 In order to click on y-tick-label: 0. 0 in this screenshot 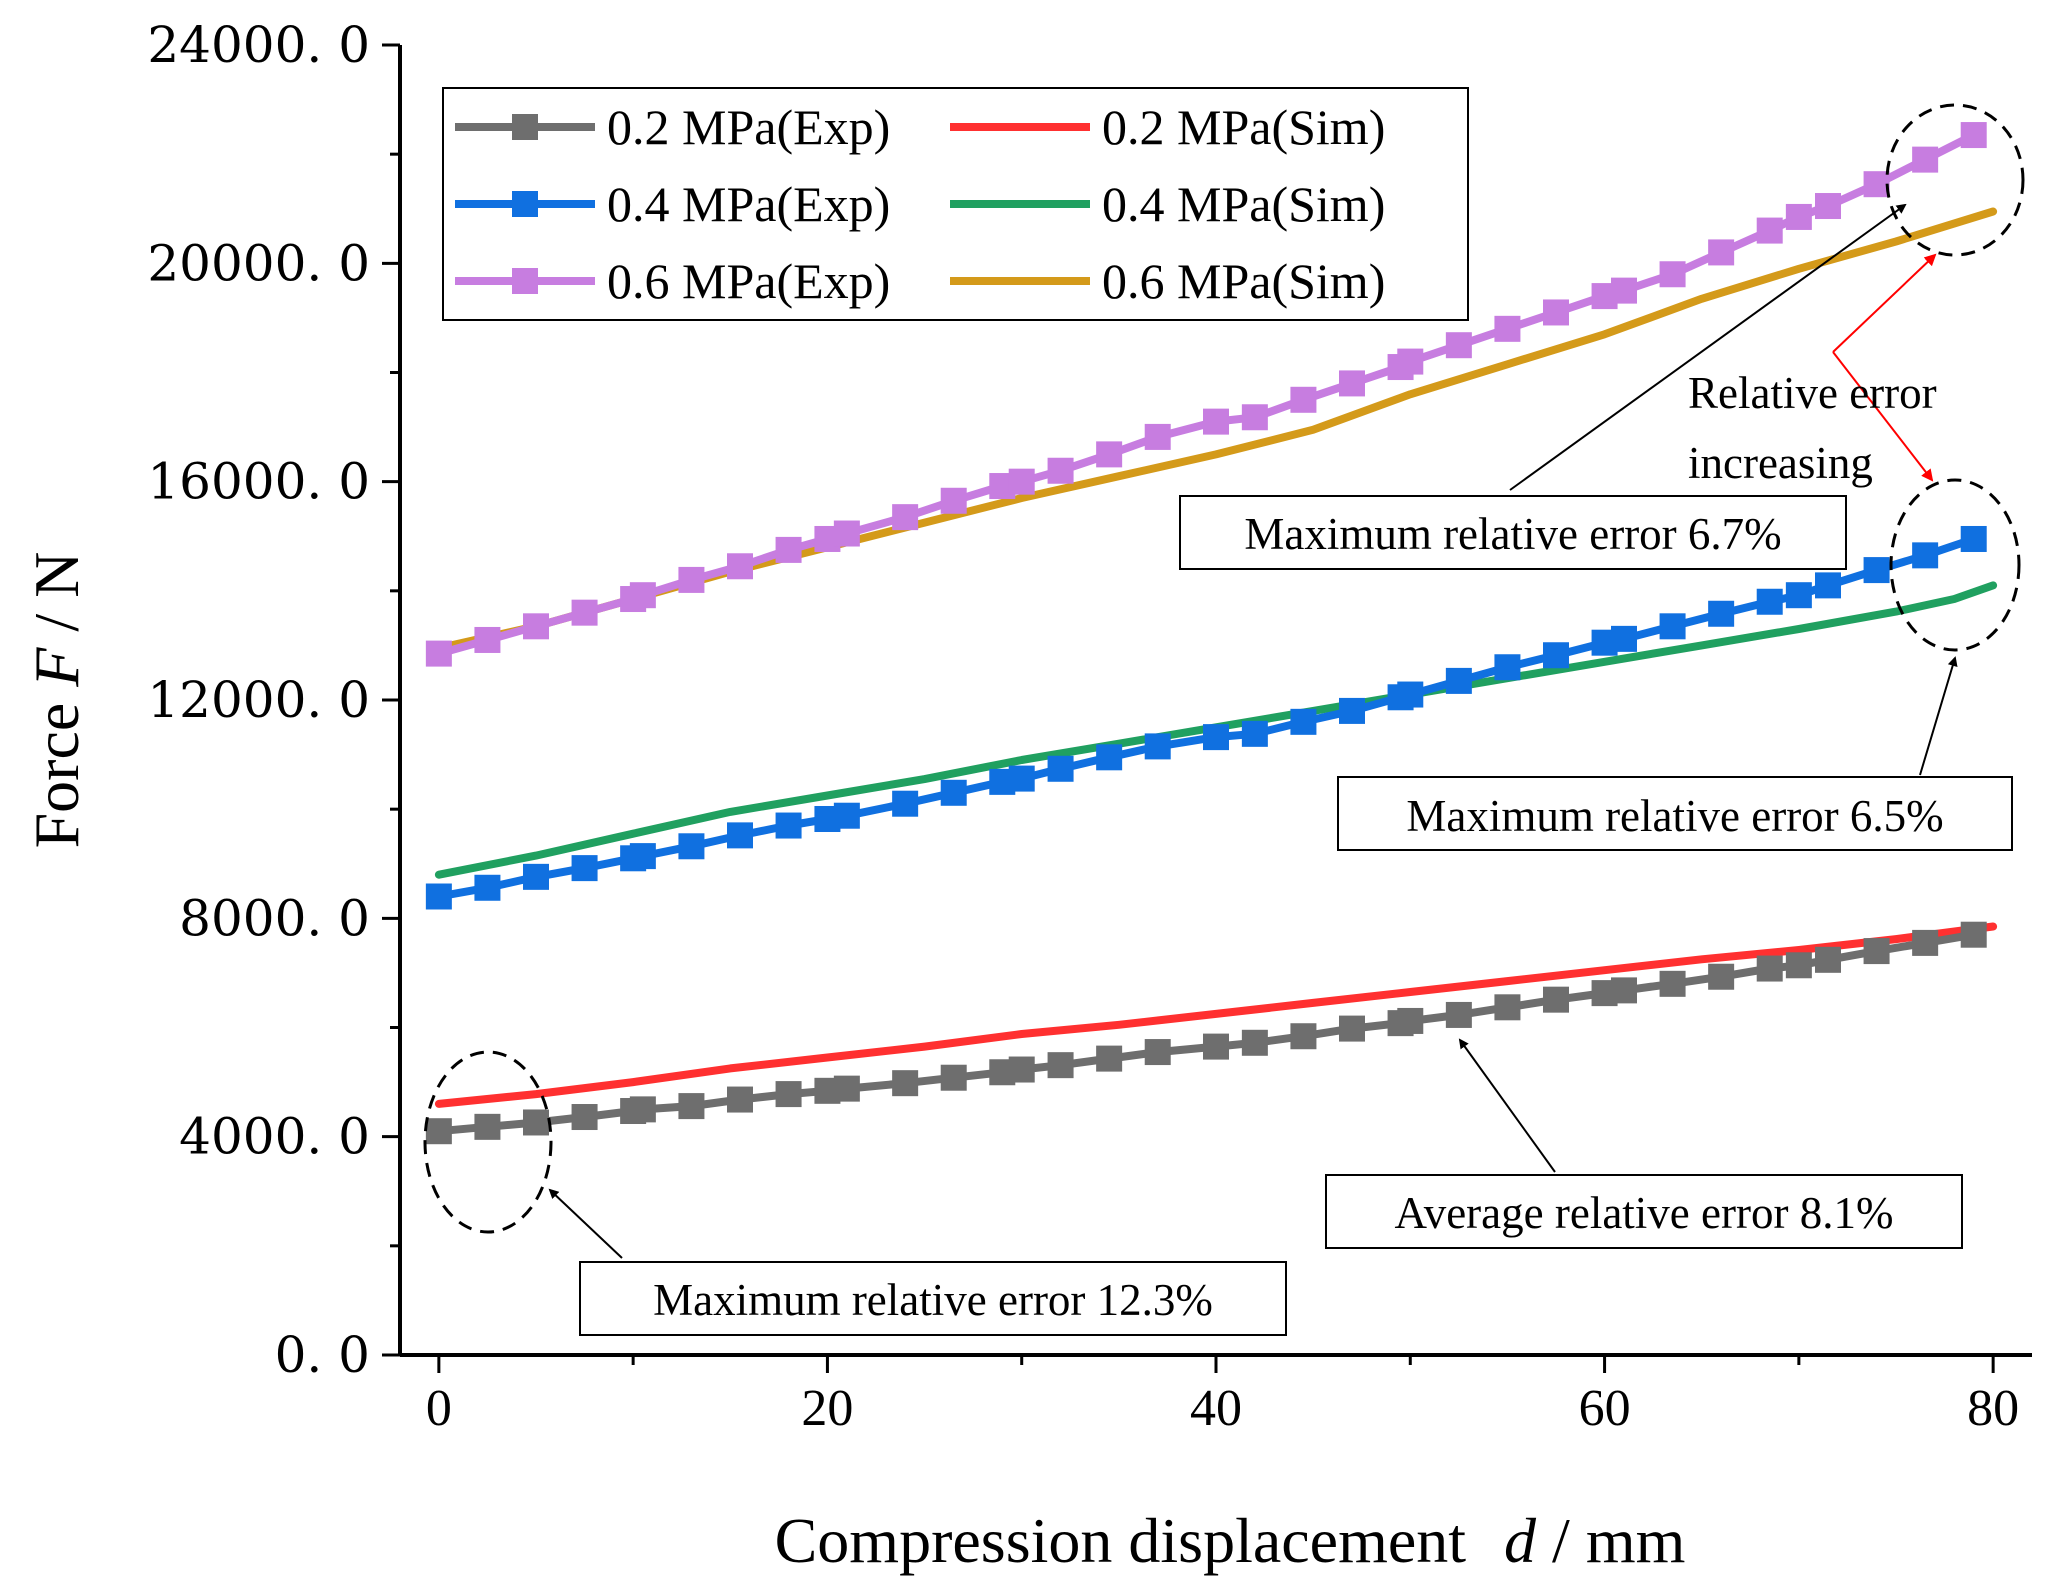, I will do `click(322, 1355)`.